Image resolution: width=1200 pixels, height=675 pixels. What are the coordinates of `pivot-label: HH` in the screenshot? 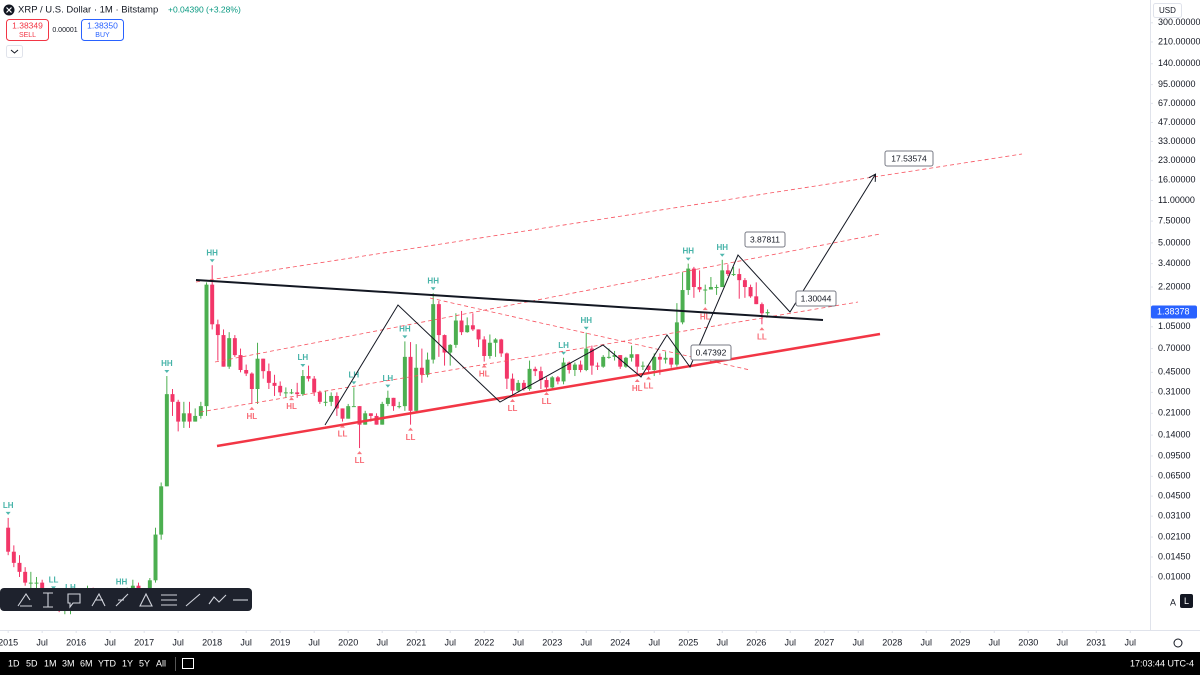 It's located at (722, 247).